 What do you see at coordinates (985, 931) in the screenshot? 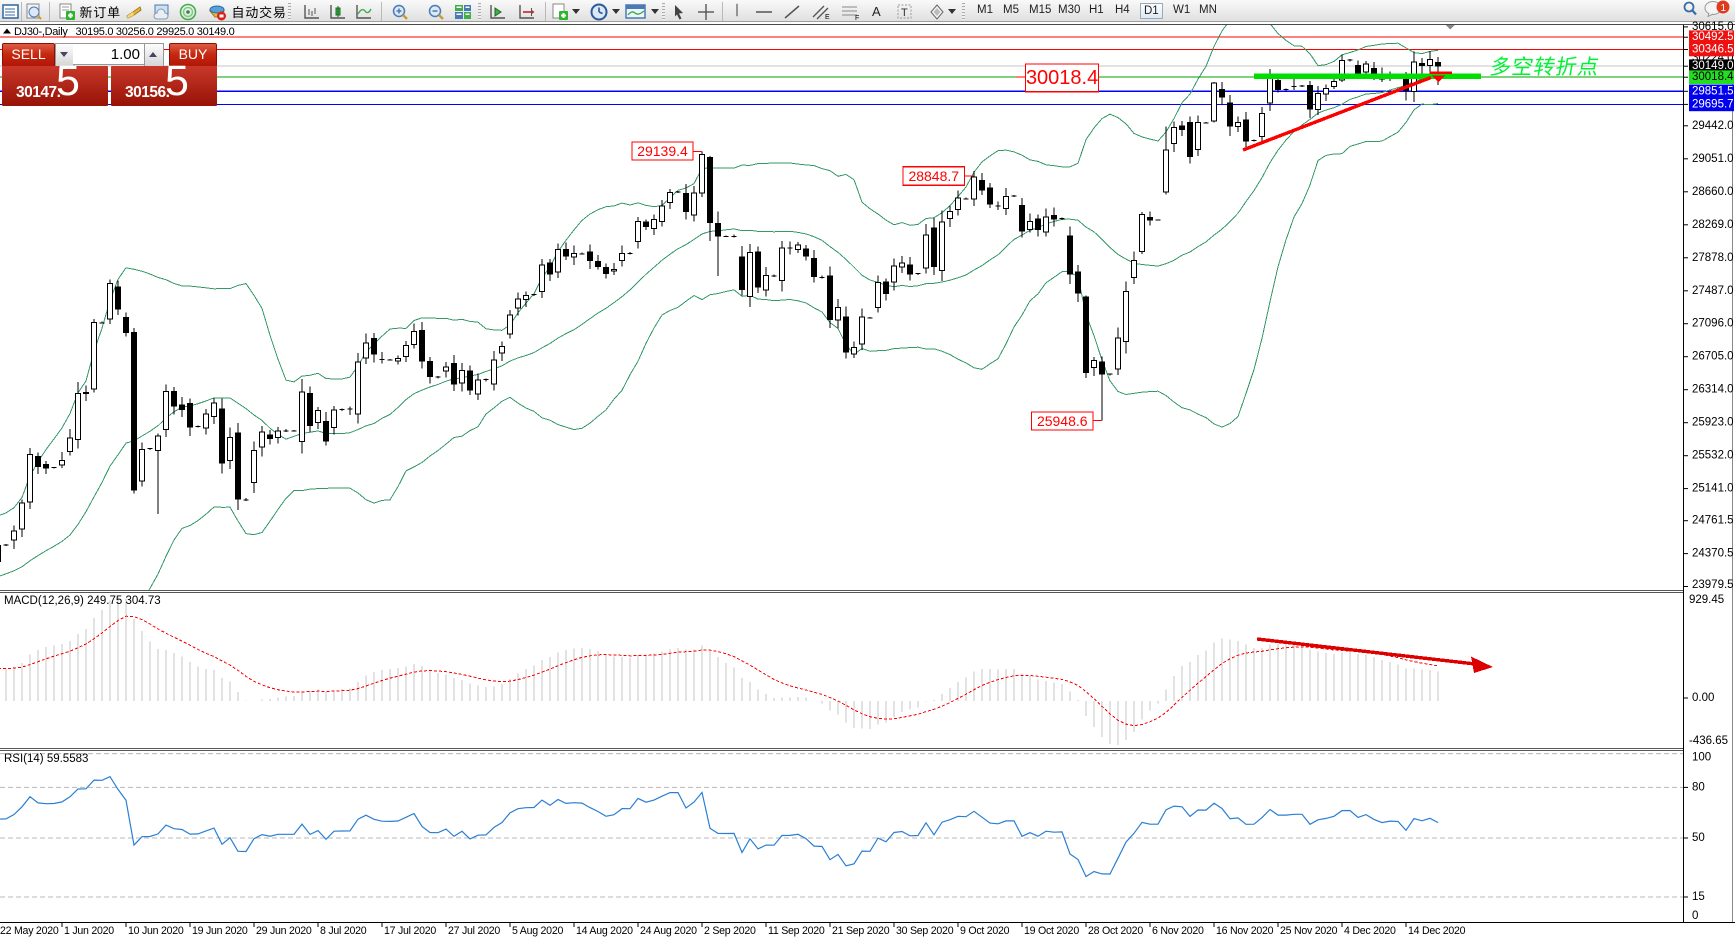
I see `svg-text: 9 Oct 2020` at bounding box center [985, 931].